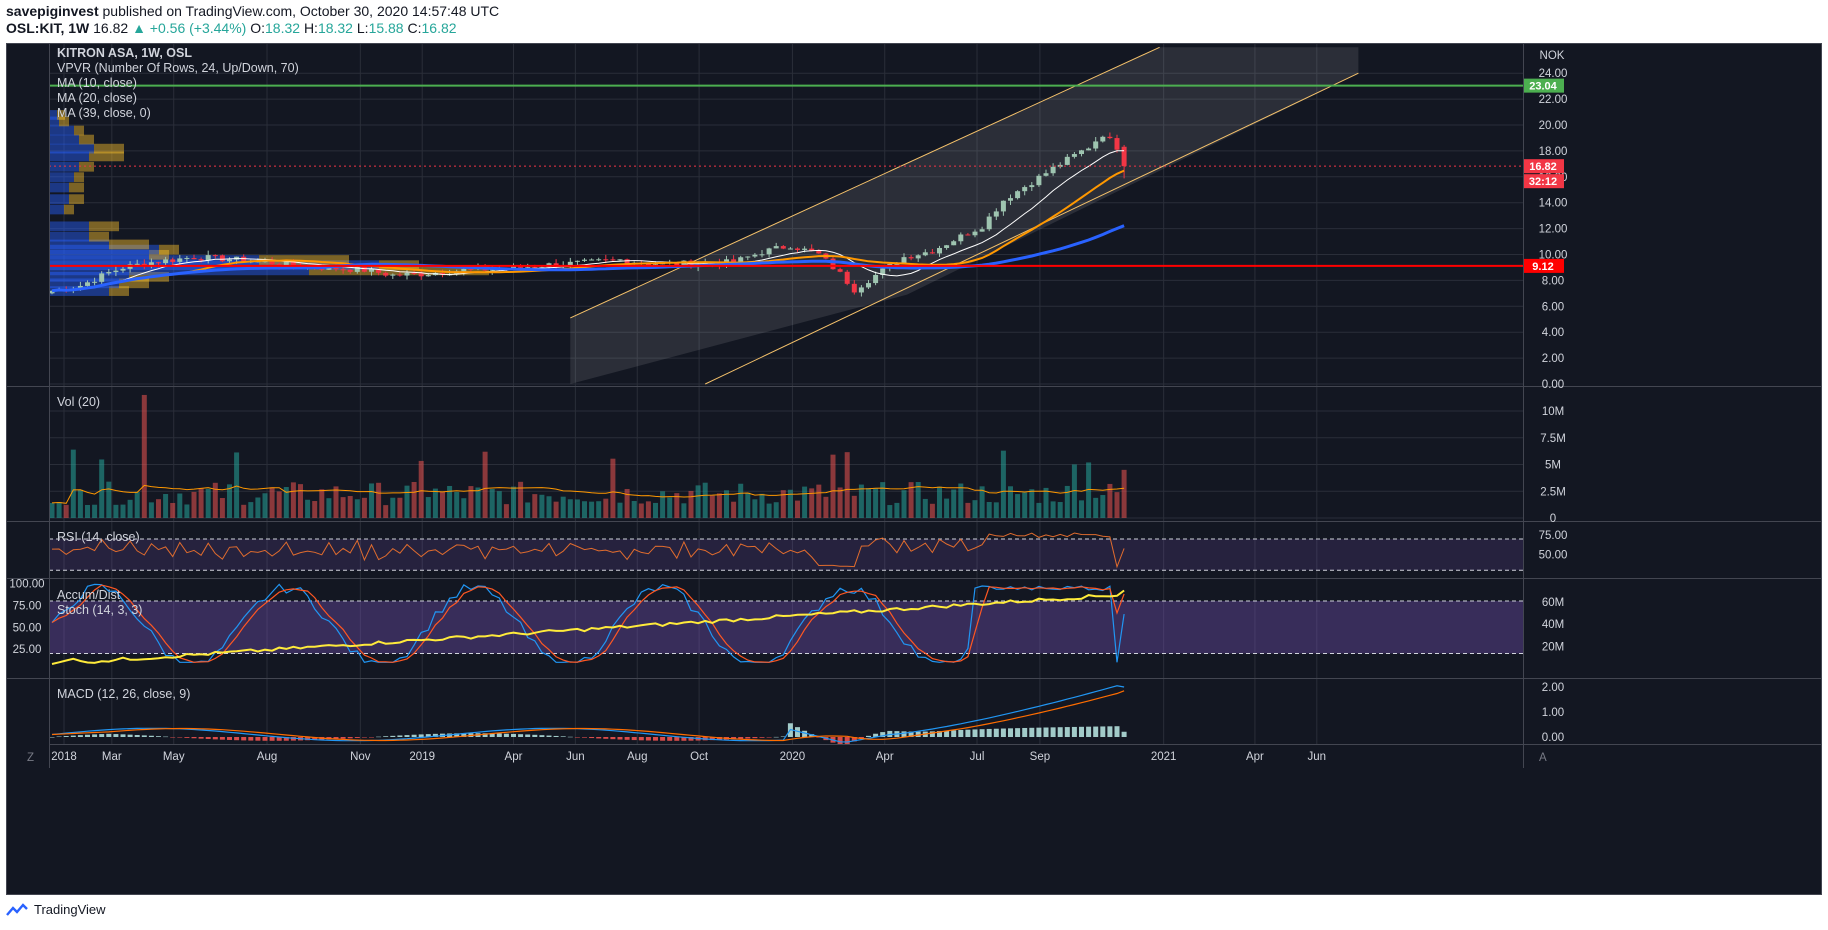 The image size is (1828, 930). I want to click on vol-tick-1: 2.5M, so click(1553, 492).